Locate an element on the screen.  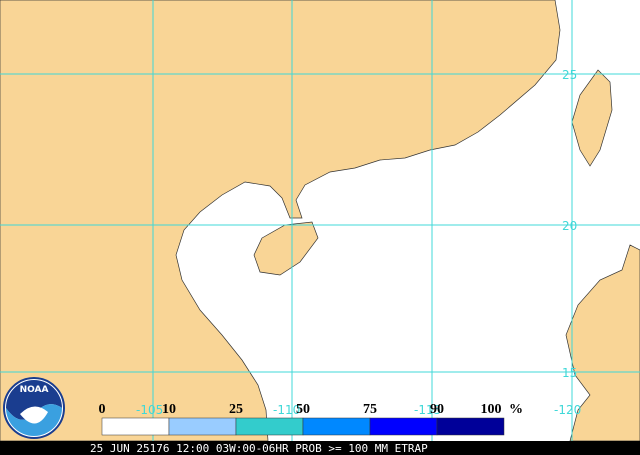
lon-label: -105 is located at coordinates (149, 410).